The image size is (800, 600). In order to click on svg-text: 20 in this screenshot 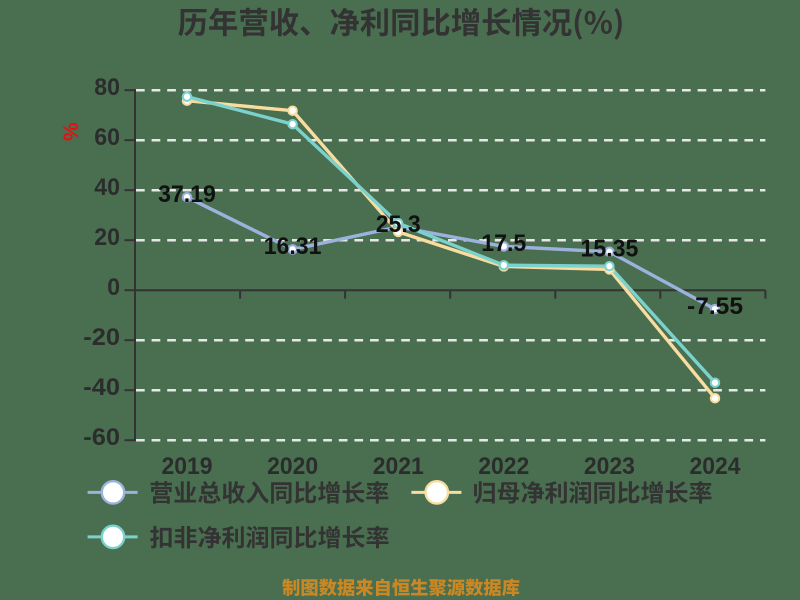, I will do `click(107, 237)`.